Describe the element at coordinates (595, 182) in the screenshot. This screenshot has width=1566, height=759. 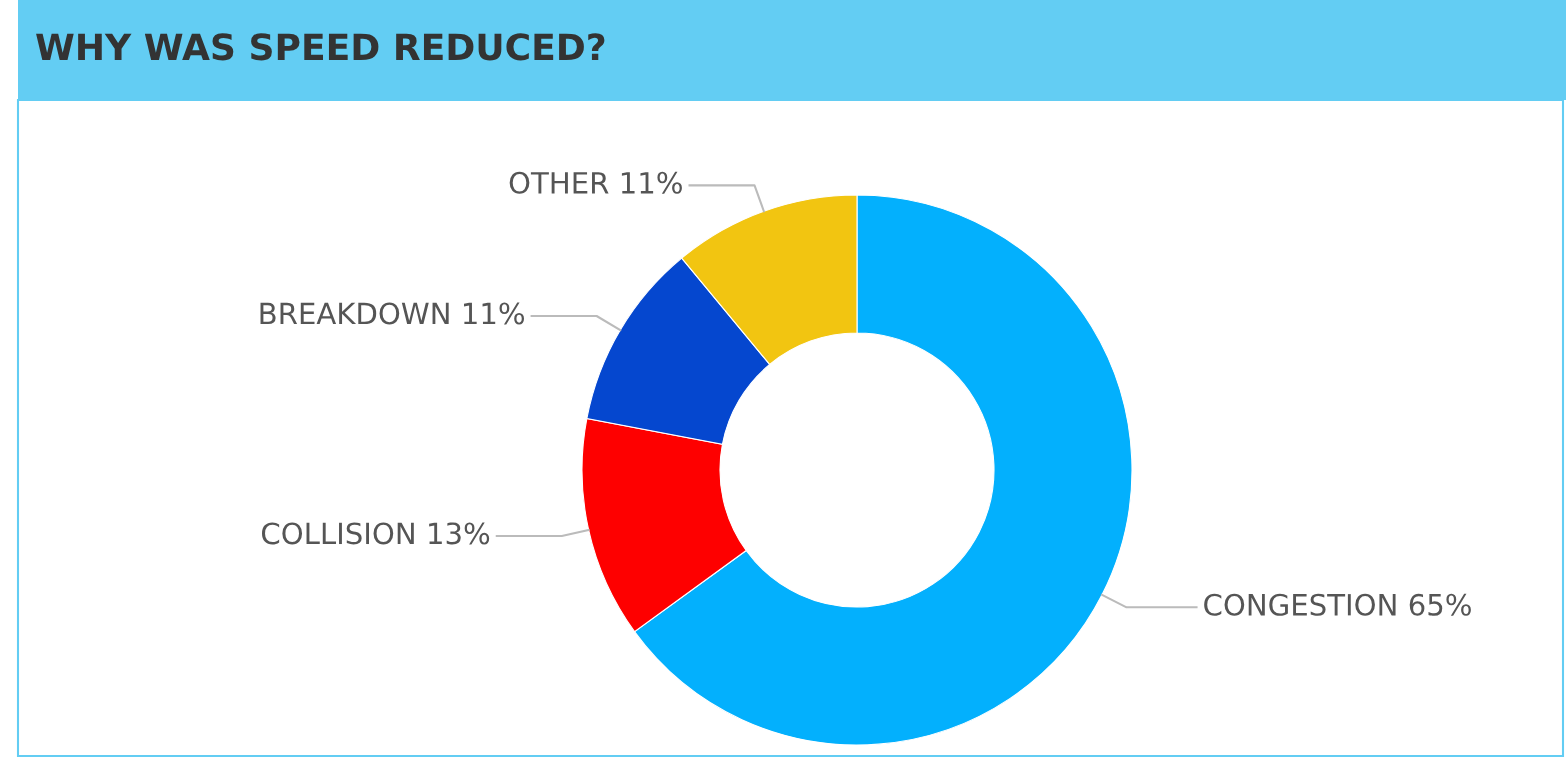
I see `slice-label: OTHER 11%` at that location.